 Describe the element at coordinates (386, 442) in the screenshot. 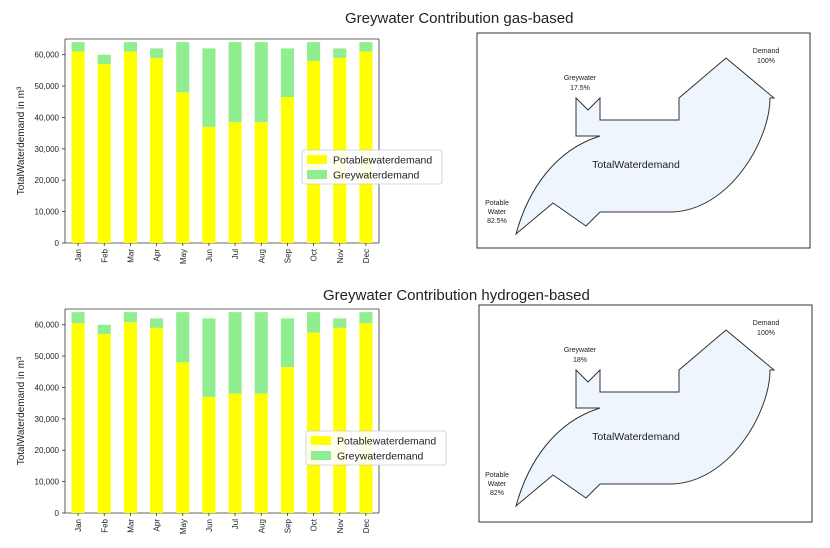

I see `legend-label-potablewaterdemand: Potablewaterdemand` at that location.